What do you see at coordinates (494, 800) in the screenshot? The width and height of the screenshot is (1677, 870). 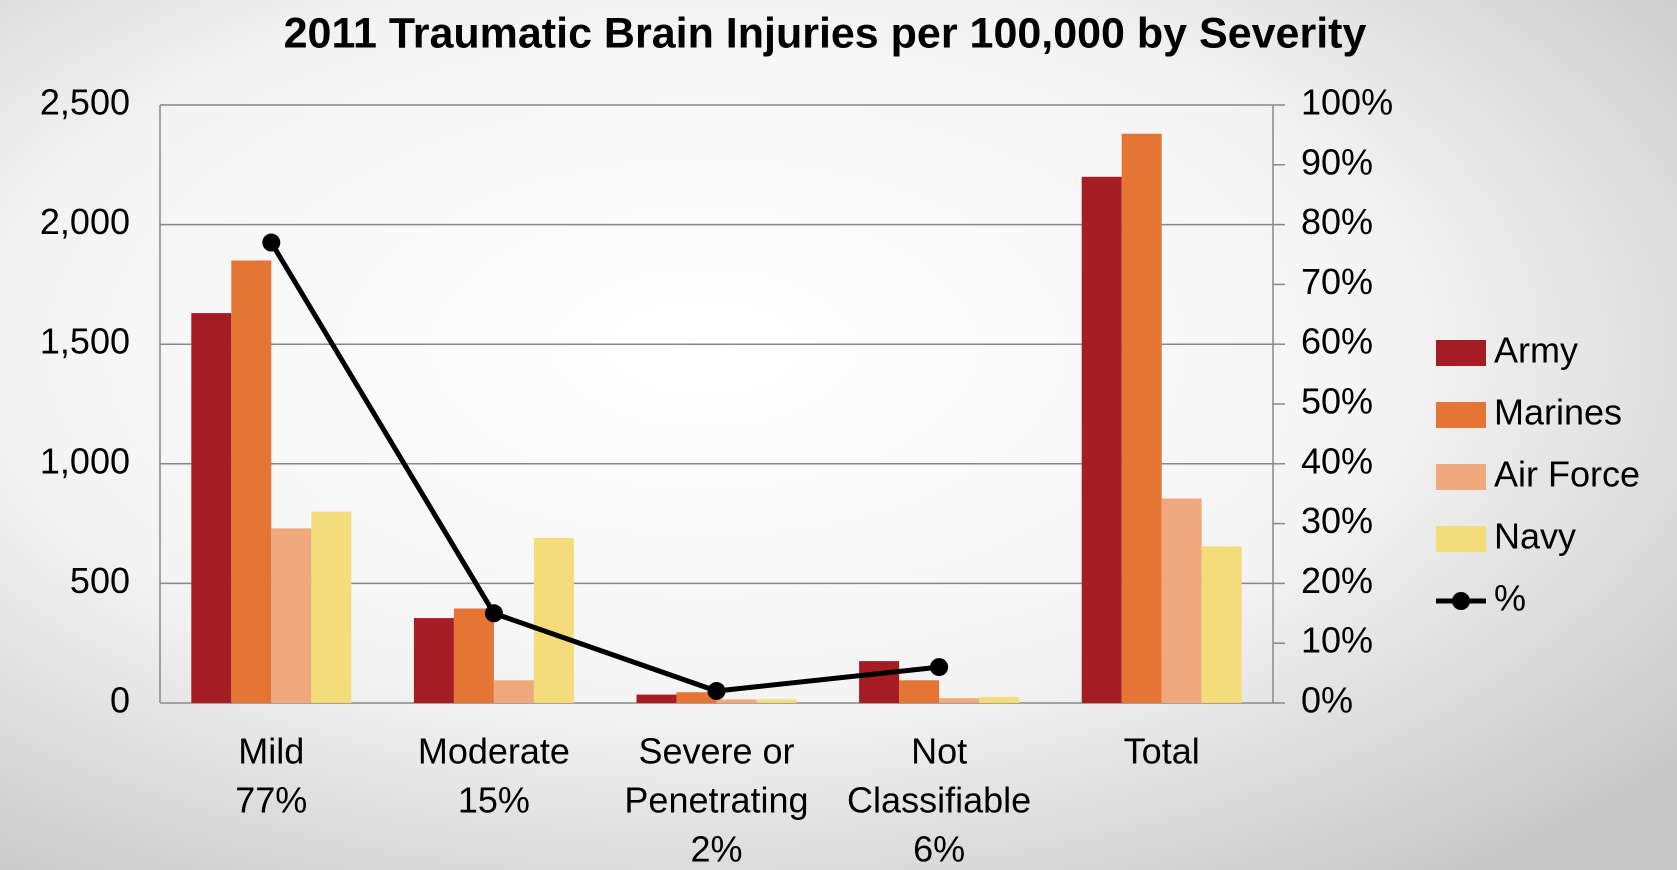 I see `x-tick-label: 15%` at bounding box center [494, 800].